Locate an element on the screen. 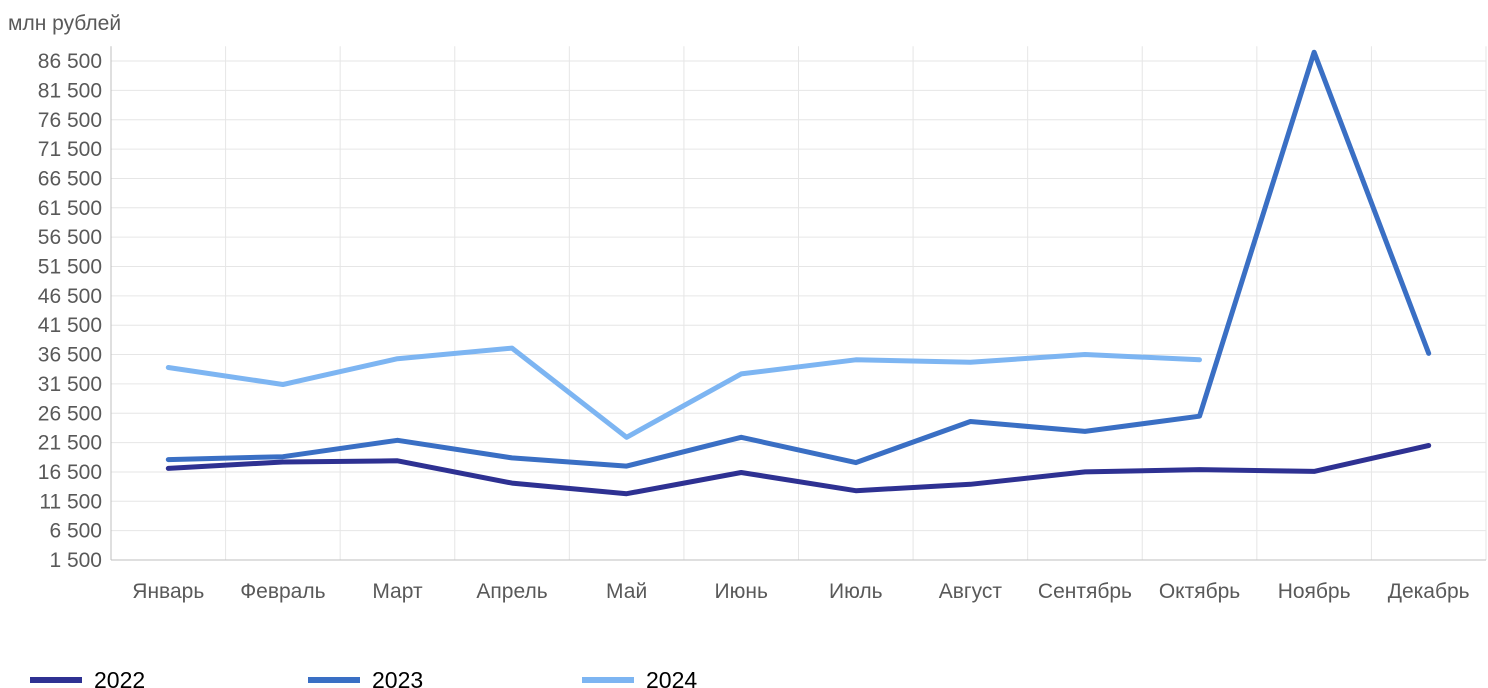 This screenshot has height=688, width=1488. y-tick-label: 26 500 is located at coordinates (70, 413).